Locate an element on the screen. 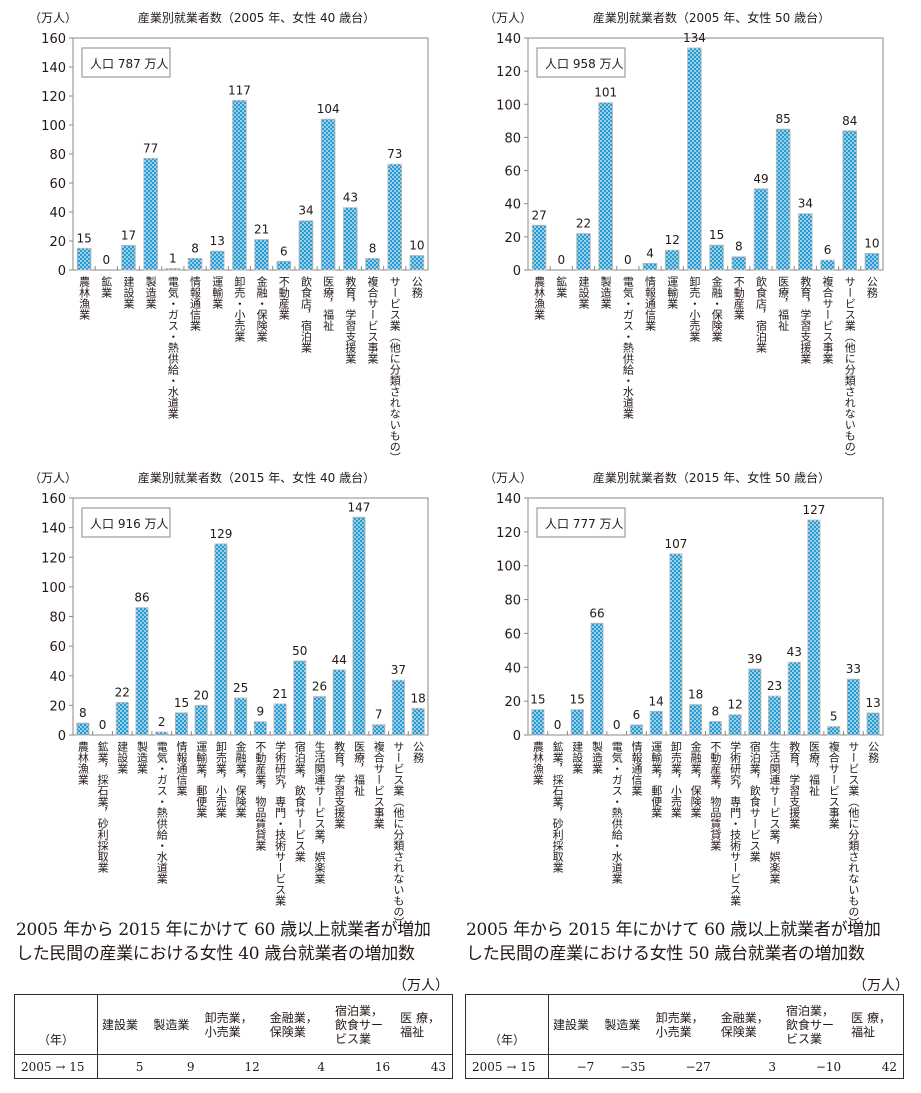 The width and height of the screenshot is (921, 1093). increase-value-cell: 16 is located at coordinates (382, 1066).